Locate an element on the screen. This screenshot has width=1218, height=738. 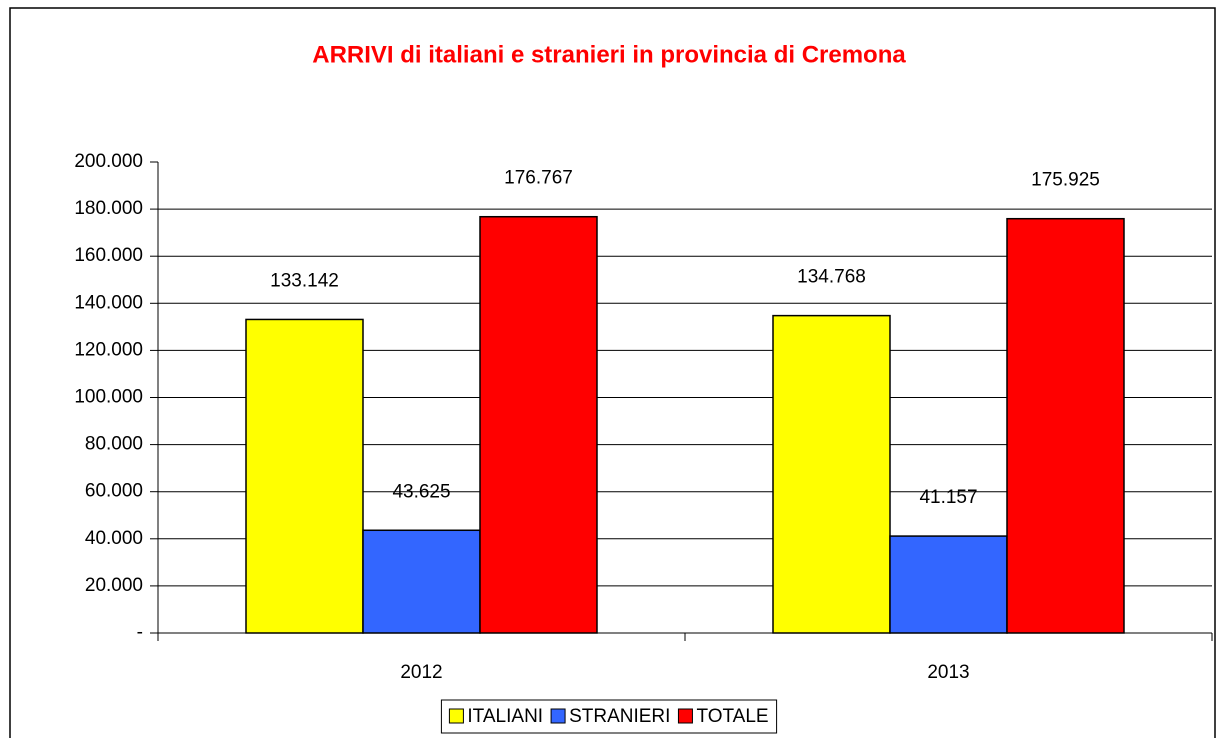
y-tick-label: 160.000 is located at coordinates (108, 255).